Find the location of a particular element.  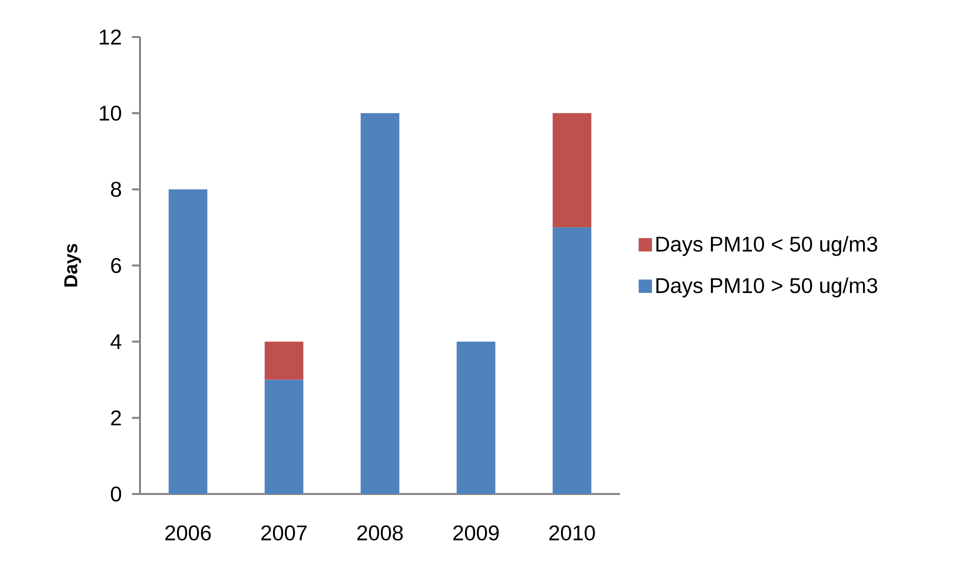

y-axis-title: Days is located at coordinates (73, 265).